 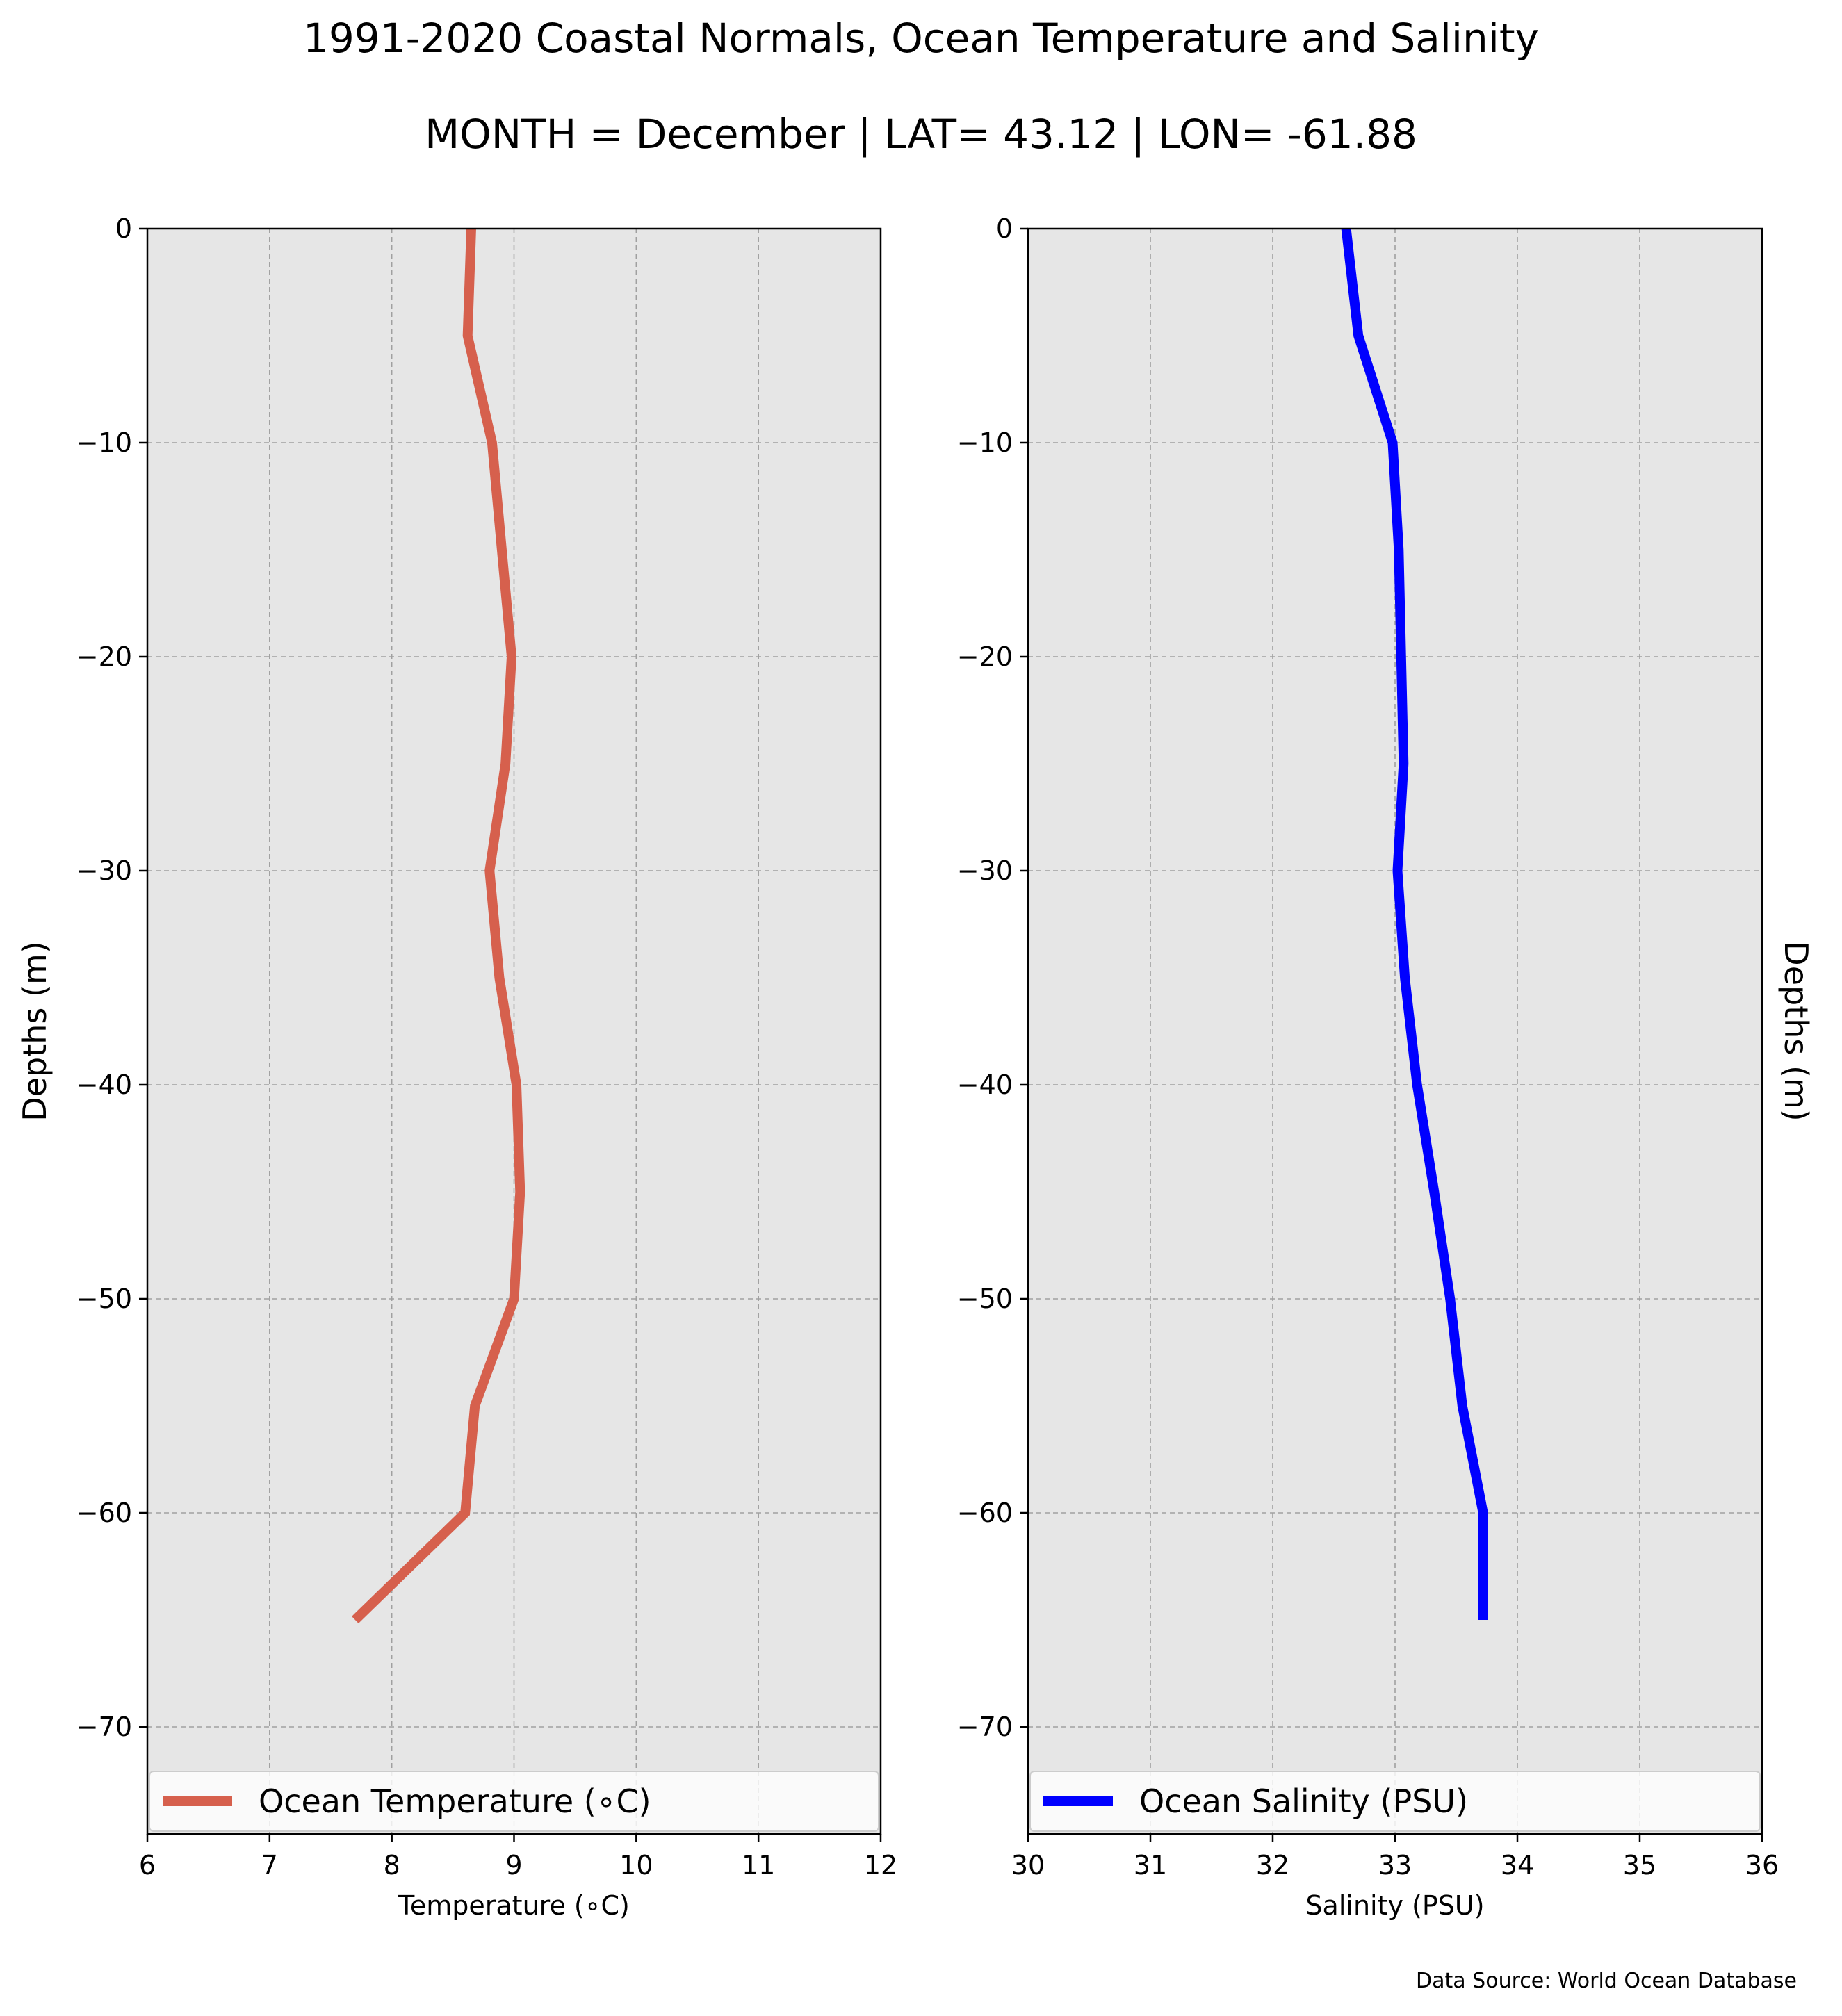 I want to click on x-tick-label: 34, so click(x=1518, y=1865).